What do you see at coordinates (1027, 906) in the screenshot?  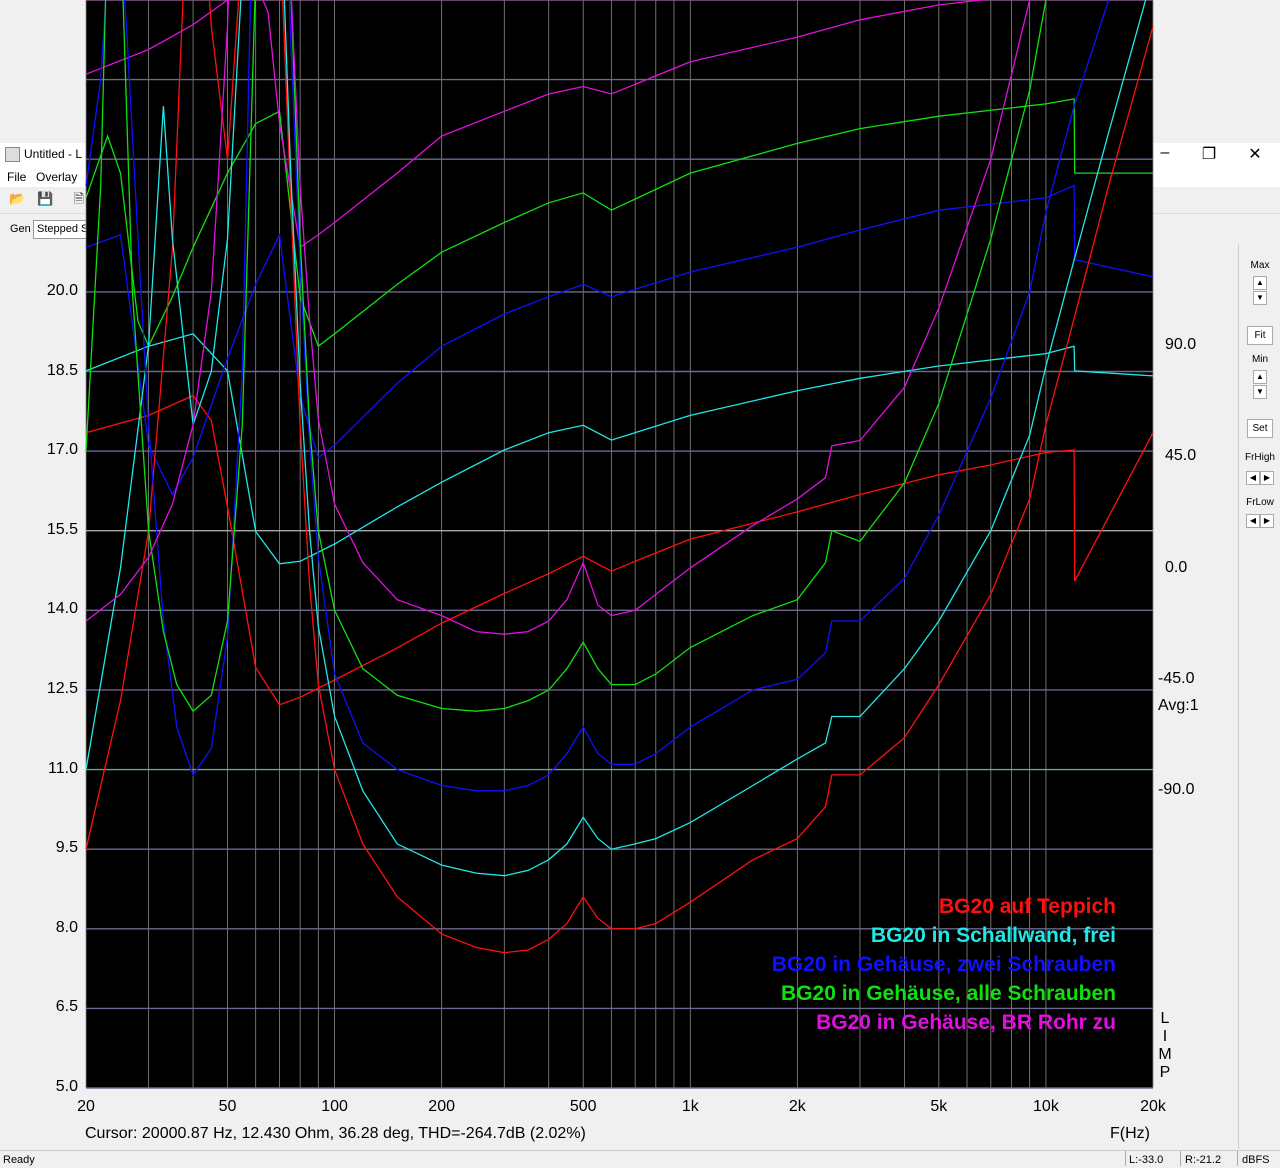 I see `legend-entry: BG20 auf Teppich` at bounding box center [1027, 906].